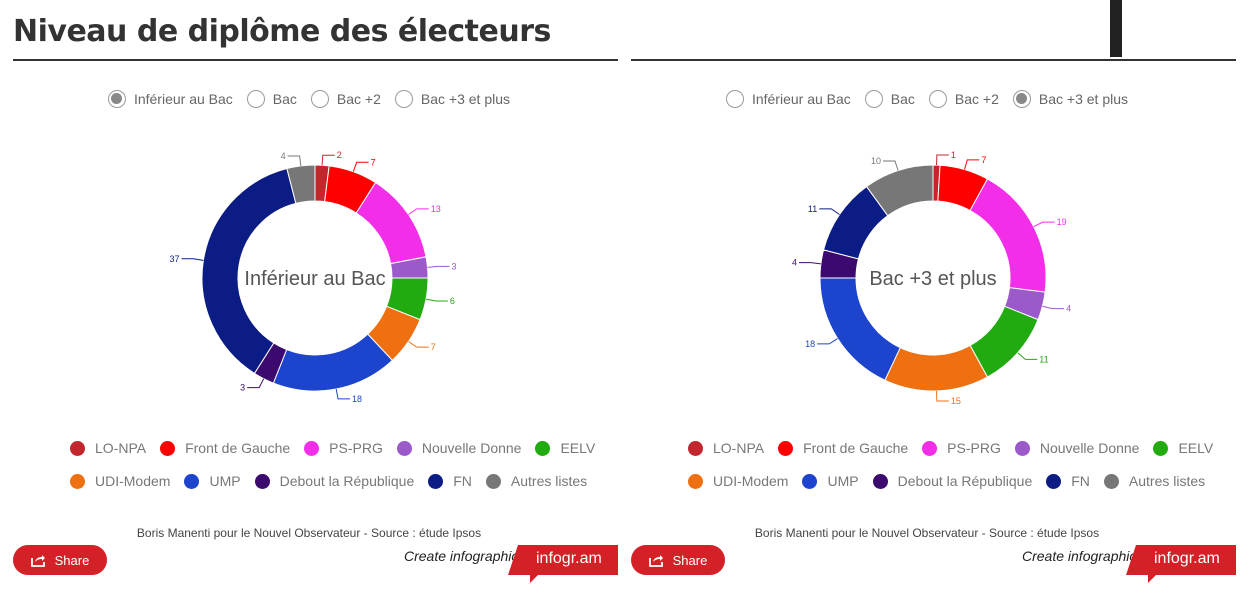 The height and width of the screenshot is (599, 1258). What do you see at coordinates (965, 481) in the screenshot?
I see `legend-label: Debout la République` at bounding box center [965, 481].